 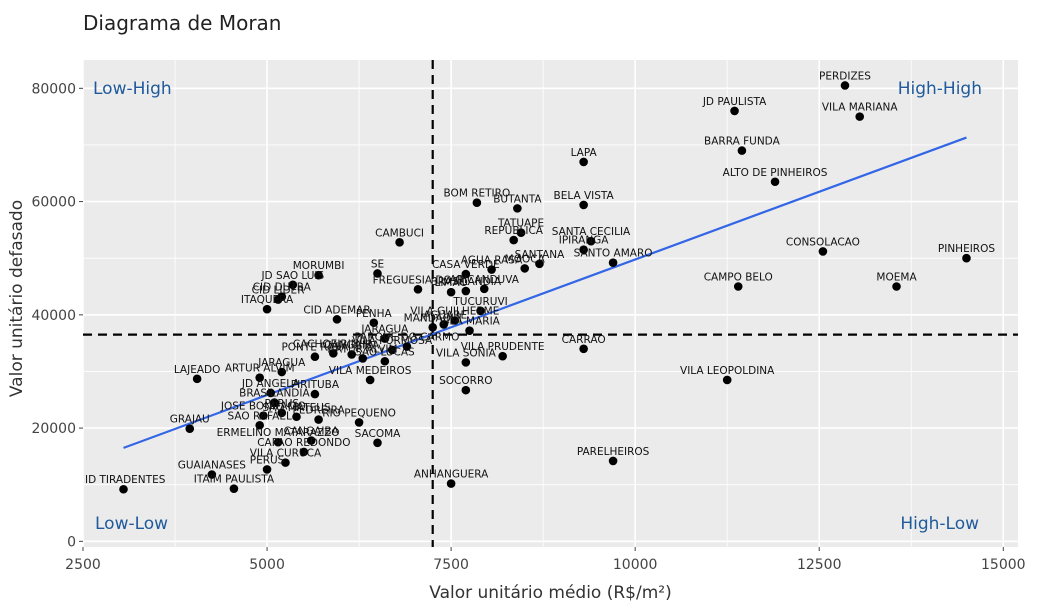 What do you see at coordinates (479, 302) in the screenshot?
I see `point-label: TUCURUVI` at bounding box center [479, 302].